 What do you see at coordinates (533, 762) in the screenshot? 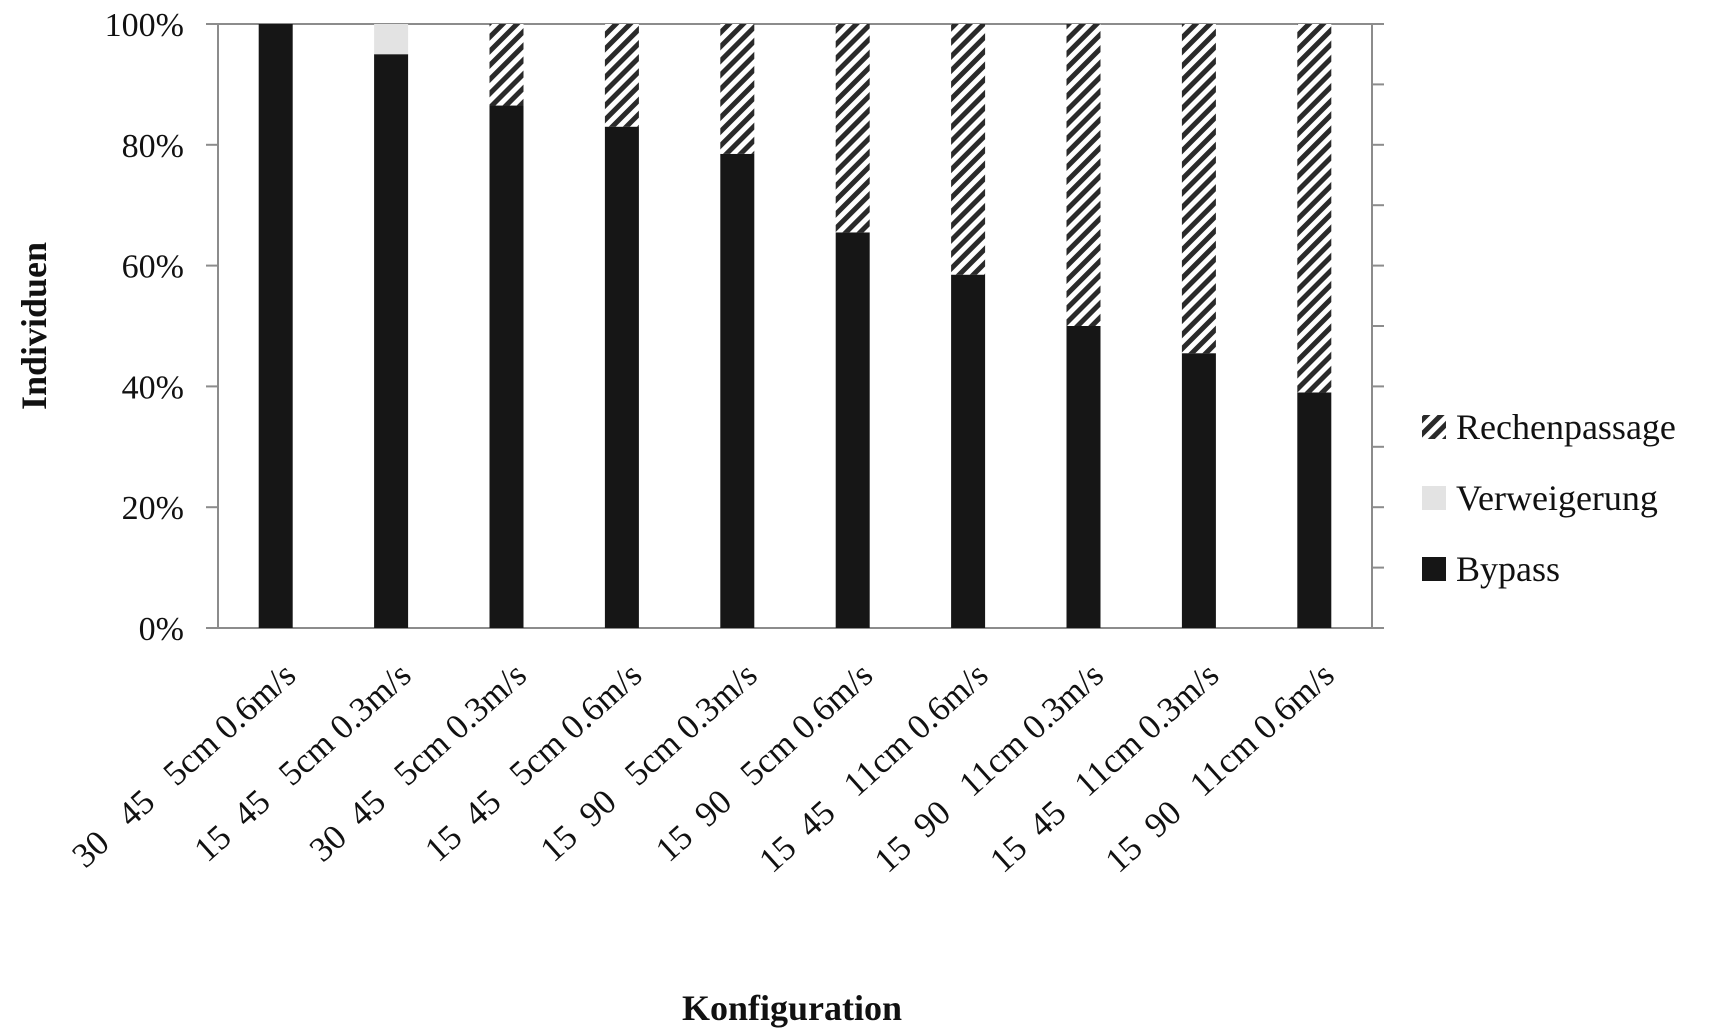
I see `x-tick-label: 15 45 5cm 0.6m/s` at bounding box center [533, 762].